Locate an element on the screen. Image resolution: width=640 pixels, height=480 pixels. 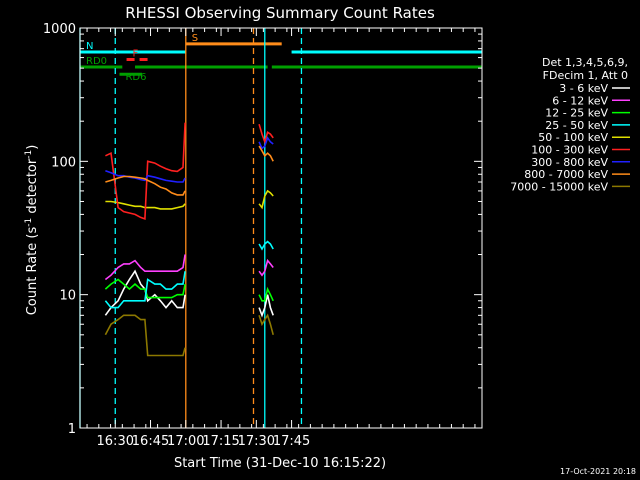
legend-entry-label: 7000 - 15000 keV is located at coordinates (559, 186).